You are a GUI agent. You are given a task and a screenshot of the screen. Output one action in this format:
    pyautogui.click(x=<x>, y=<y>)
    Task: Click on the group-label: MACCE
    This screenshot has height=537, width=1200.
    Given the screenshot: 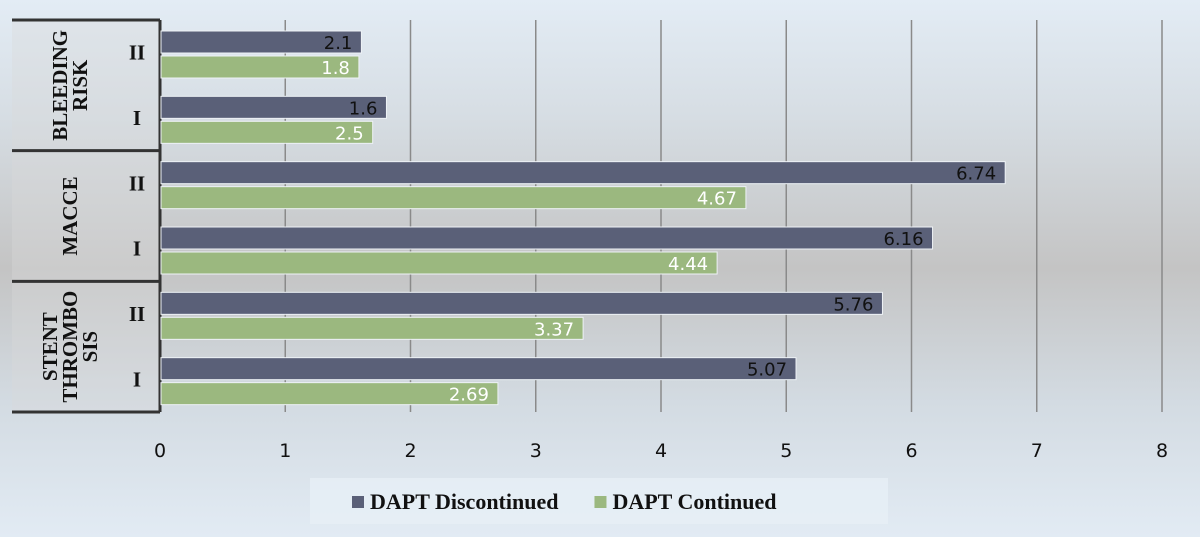 What is the action you would take?
    pyautogui.click(x=70, y=215)
    